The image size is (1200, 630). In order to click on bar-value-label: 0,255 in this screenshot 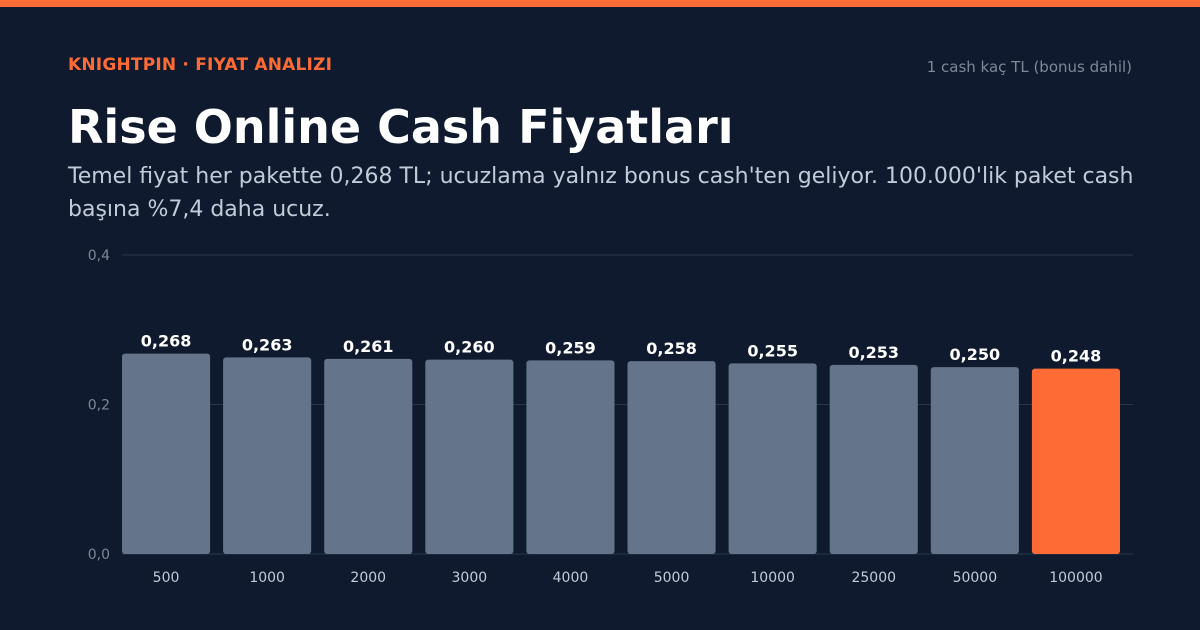, I will do `click(772, 350)`.